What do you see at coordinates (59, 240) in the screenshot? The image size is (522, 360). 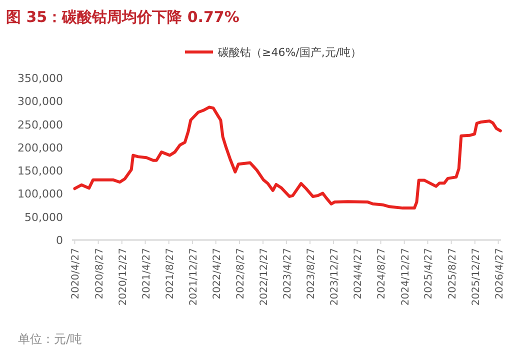 I see `y-tick-label: 0` at bounding box center [59, 240].